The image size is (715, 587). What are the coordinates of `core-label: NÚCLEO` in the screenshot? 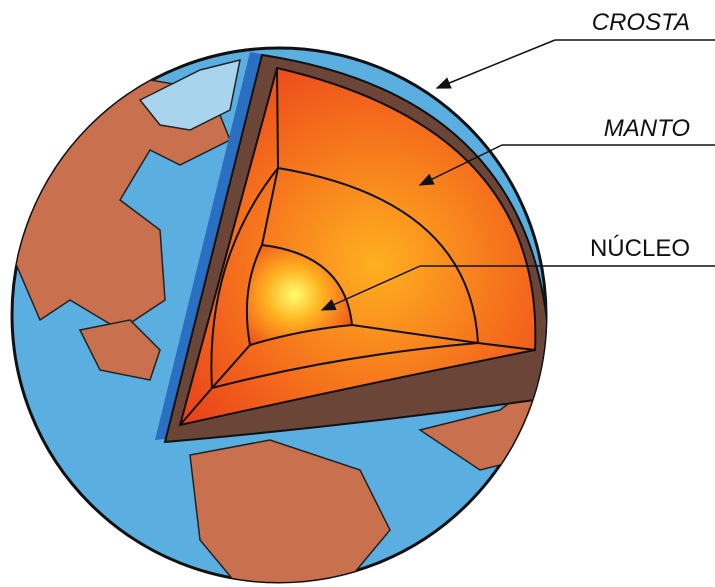 It's located at (640, 248).